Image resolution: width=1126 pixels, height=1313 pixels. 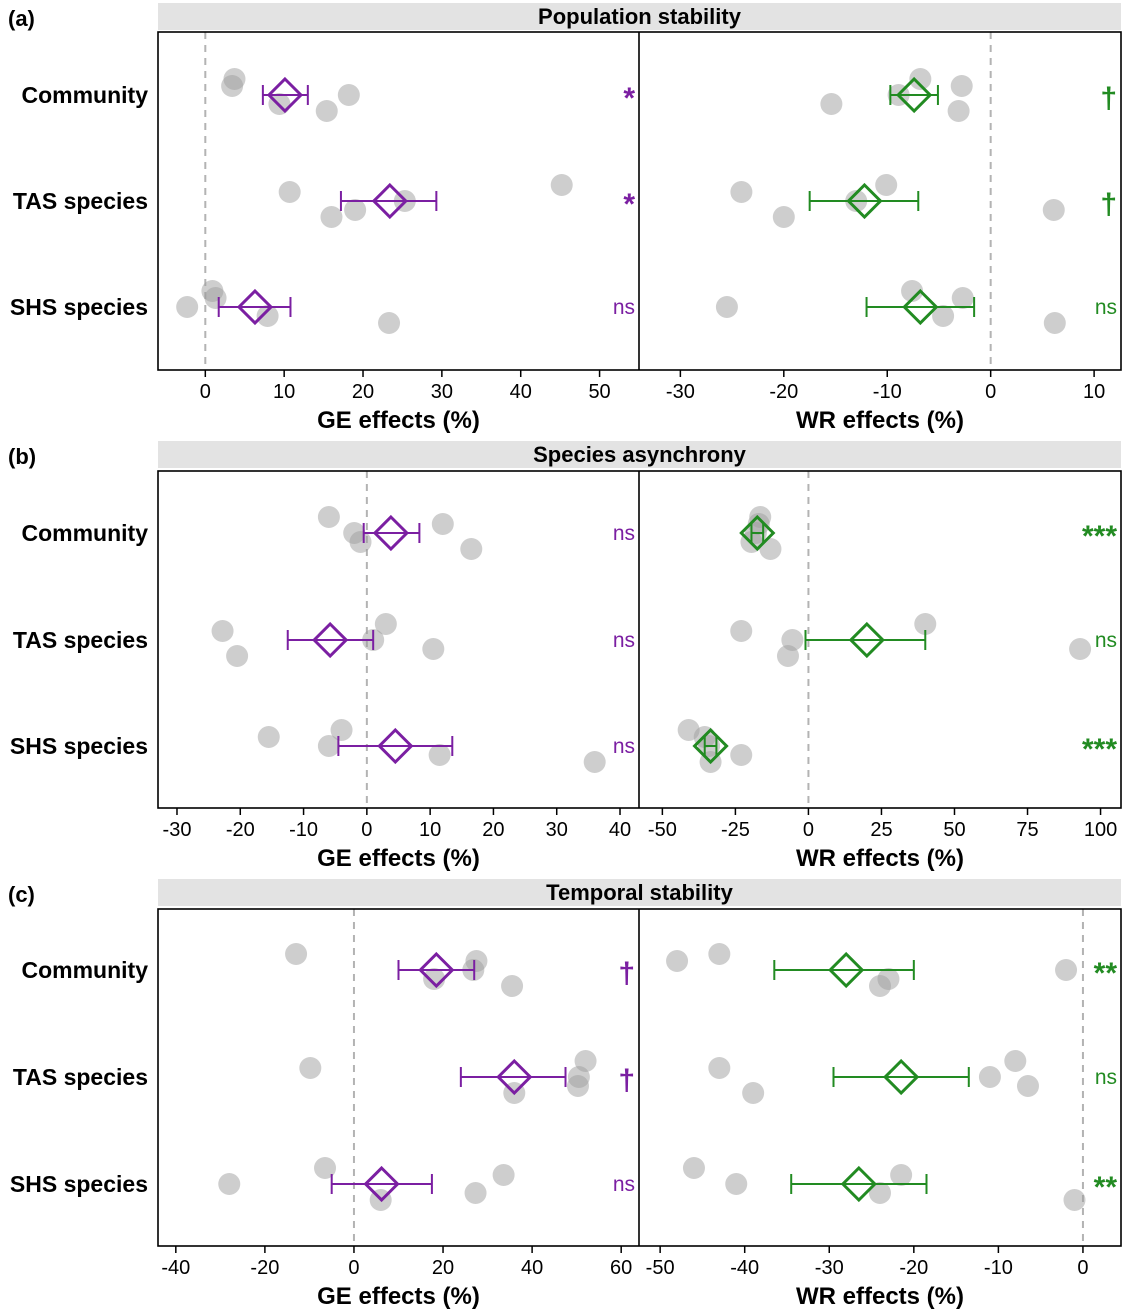 I want to click on x-tick-label: -30, so click(x=829, y=1268).